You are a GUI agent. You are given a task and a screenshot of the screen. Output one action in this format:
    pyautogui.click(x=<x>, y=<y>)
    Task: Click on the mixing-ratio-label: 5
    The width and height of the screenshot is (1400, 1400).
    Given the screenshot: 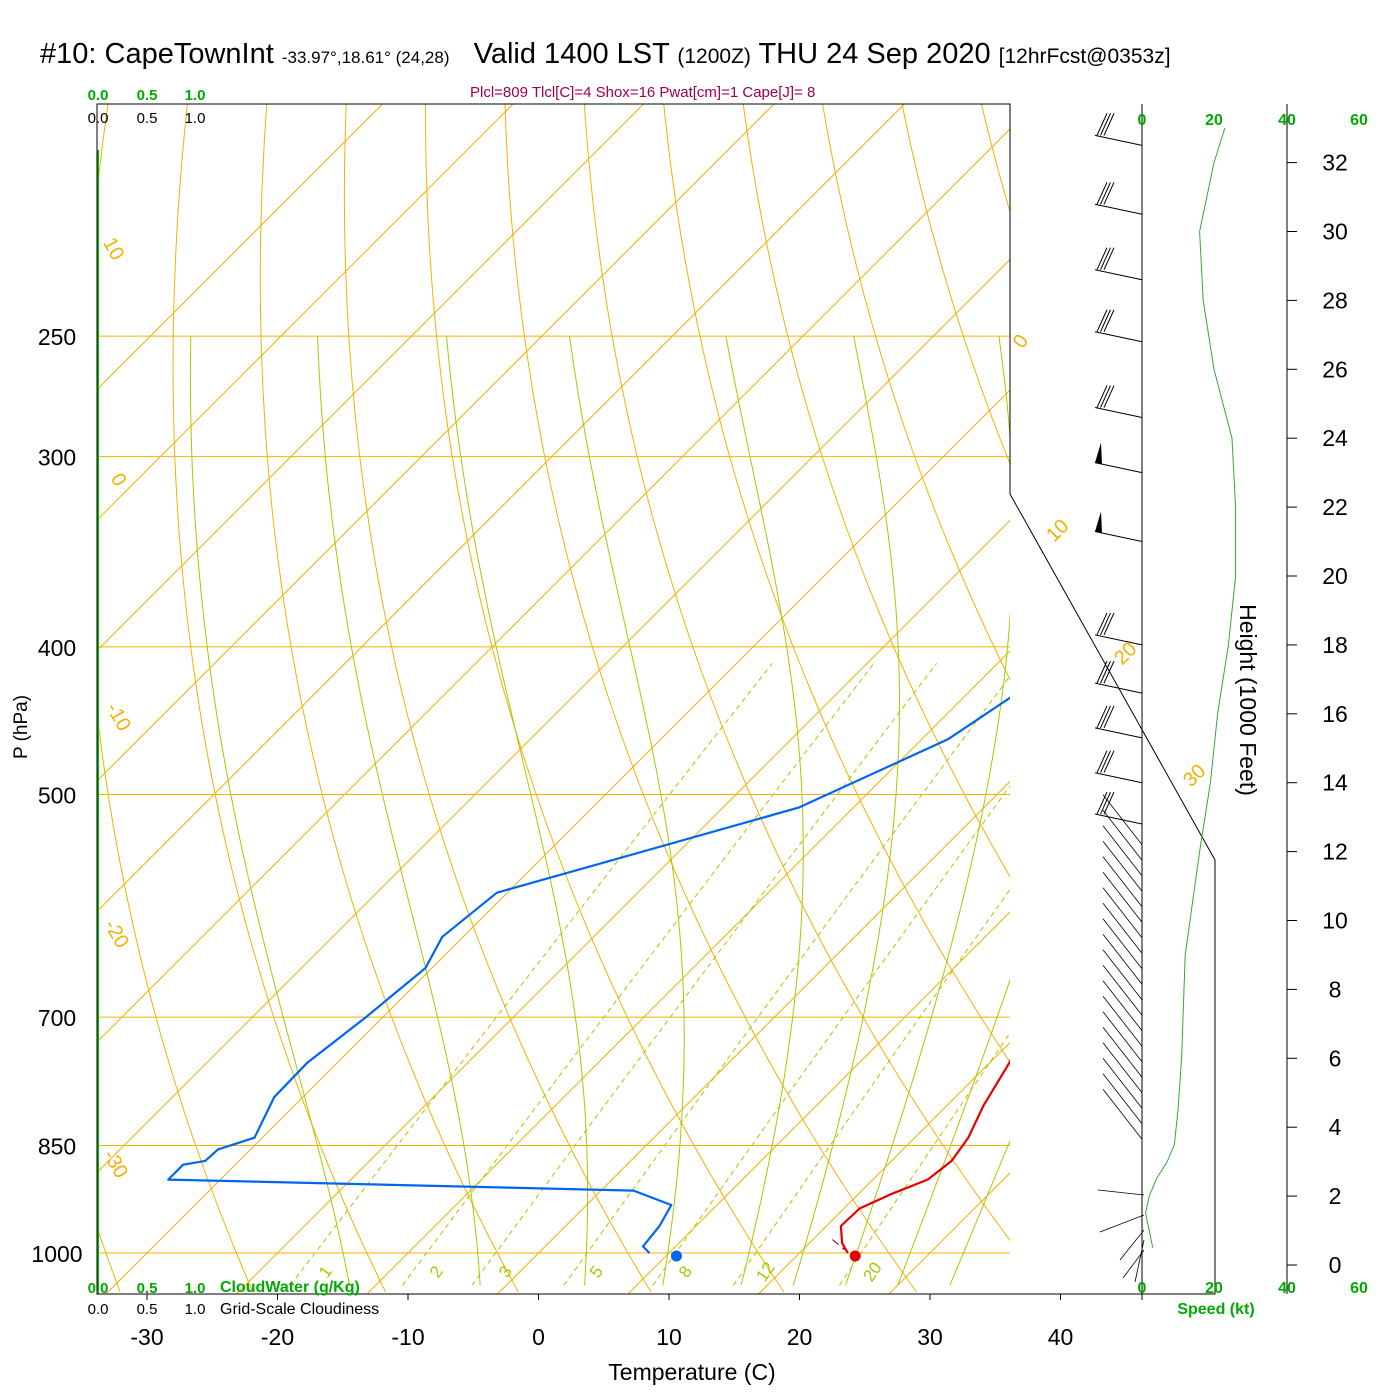 What is the action you would take?
    pyautogui.click(x=596, y=1272)
    